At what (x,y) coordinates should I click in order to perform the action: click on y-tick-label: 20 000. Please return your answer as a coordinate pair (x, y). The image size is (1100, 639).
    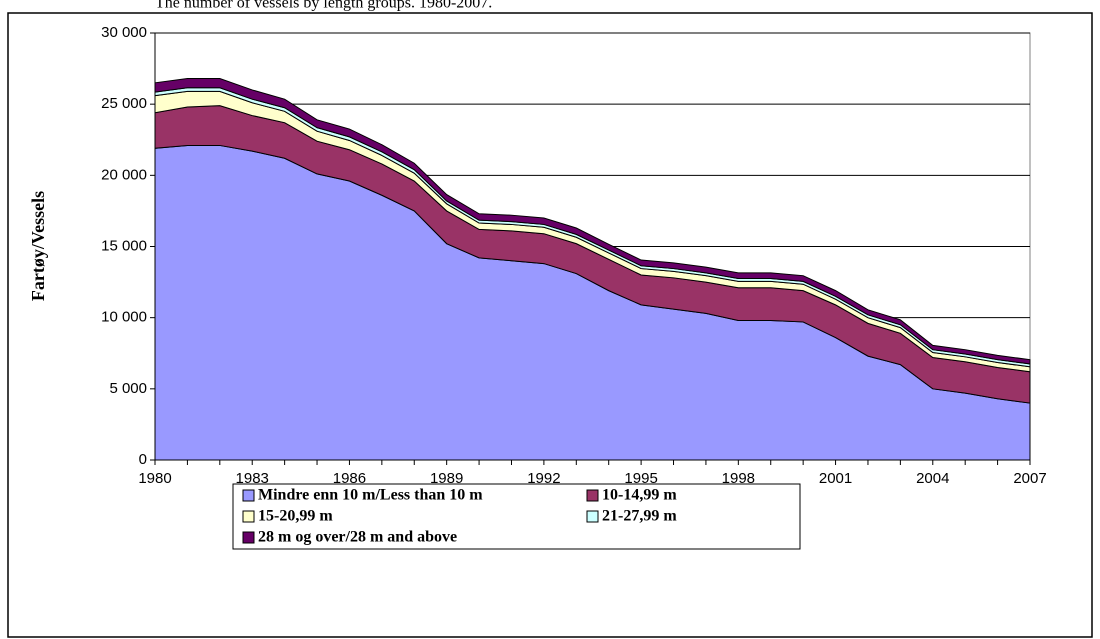
    Looking at the image, I should click on (124, 174).